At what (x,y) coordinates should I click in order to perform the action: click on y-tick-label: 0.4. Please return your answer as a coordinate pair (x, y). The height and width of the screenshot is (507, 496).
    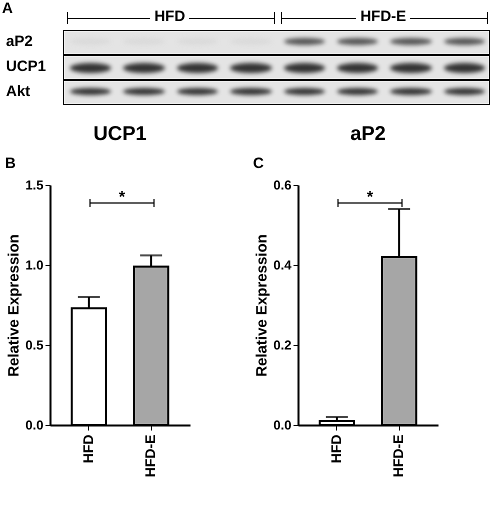
    Looking at the image, I should click on (282, 265).